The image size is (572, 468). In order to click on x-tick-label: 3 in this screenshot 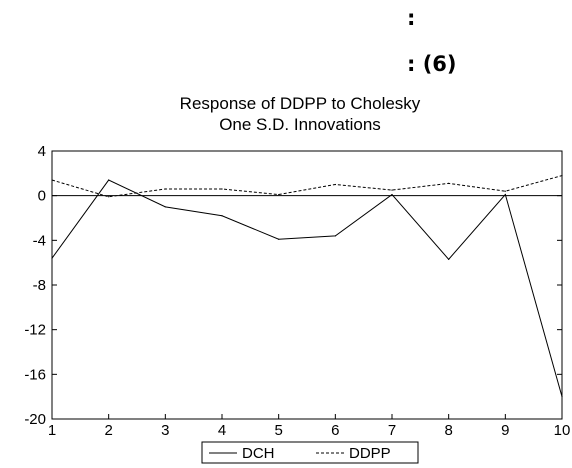, I will do `click(165, 430)`.